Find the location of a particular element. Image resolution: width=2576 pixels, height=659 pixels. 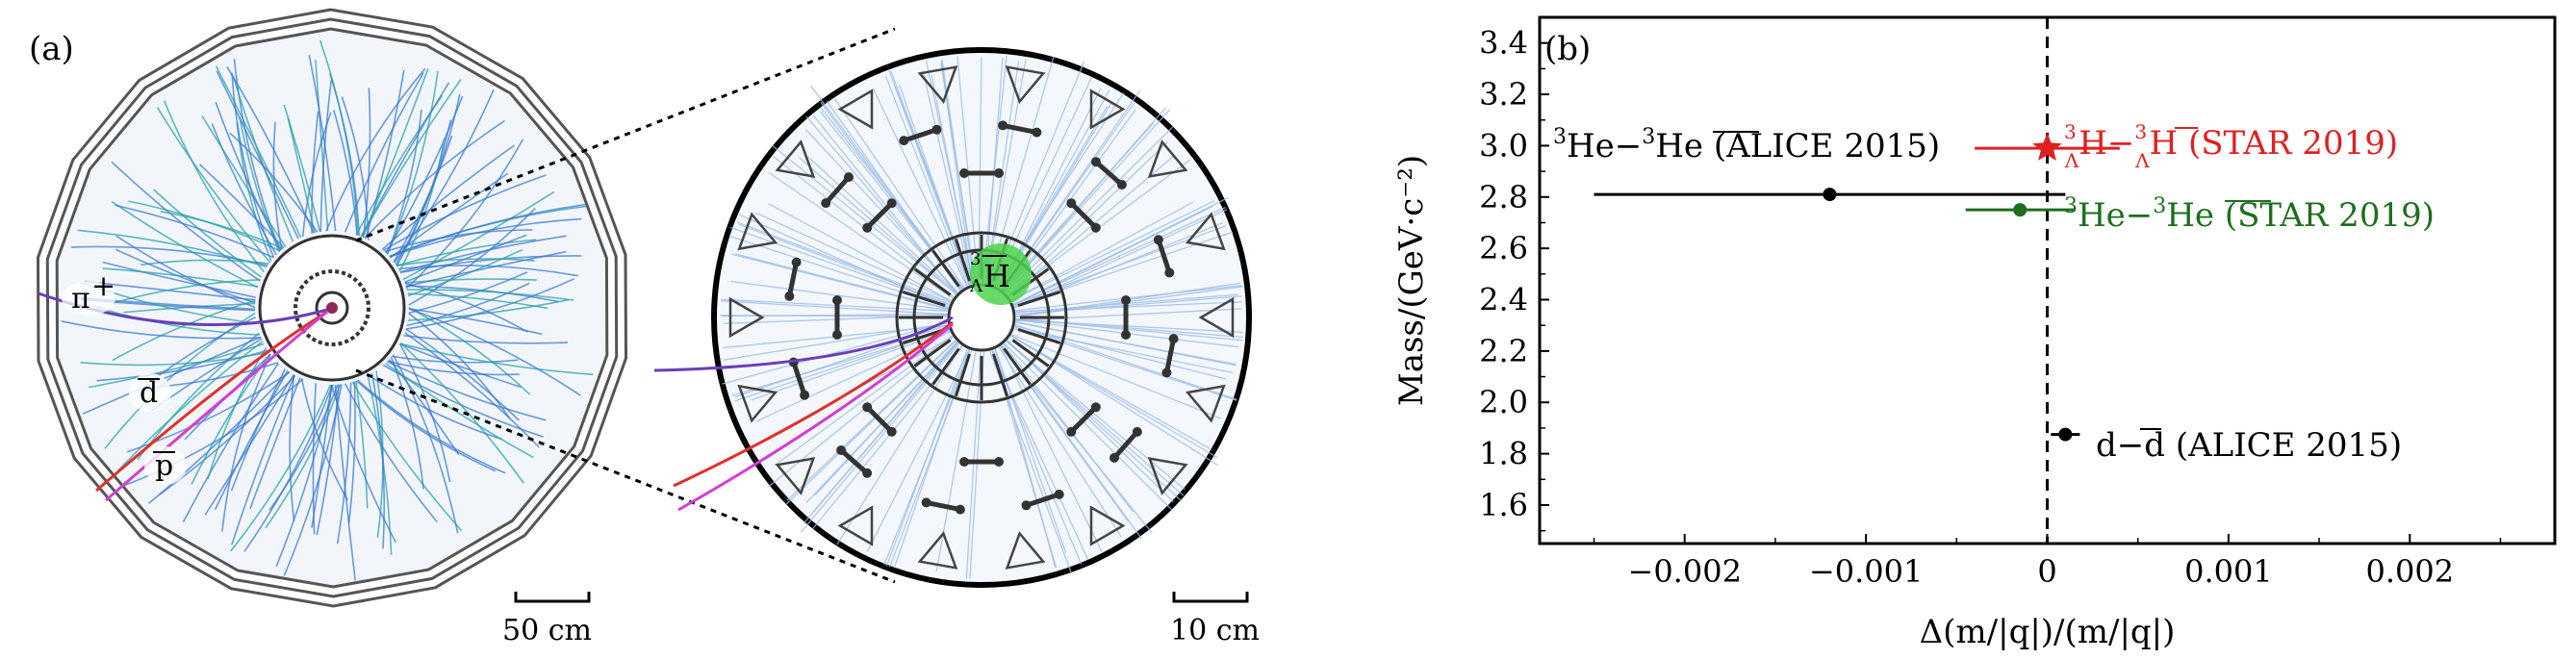

d-bar-label: d is located at coordinates (150, 392).